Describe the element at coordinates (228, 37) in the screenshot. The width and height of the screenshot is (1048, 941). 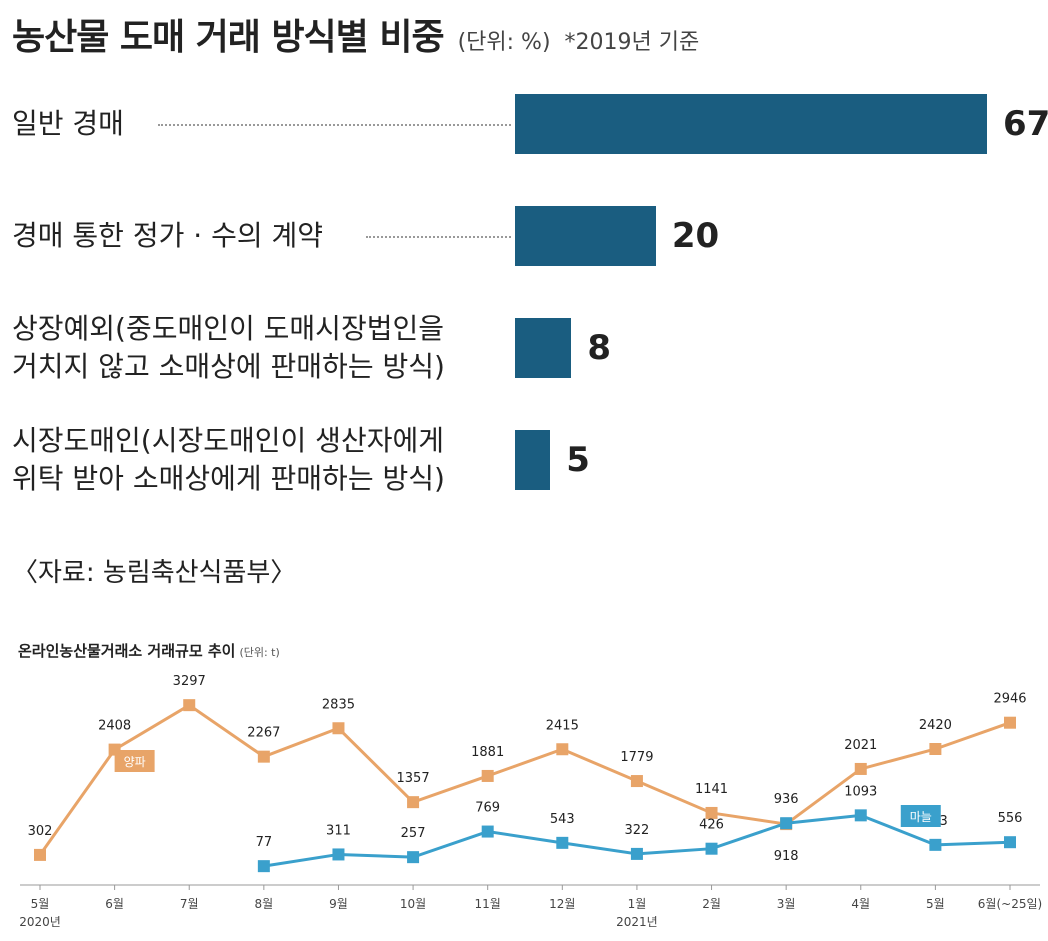
I see `page-title: 농산물 도매 거래 방식별 비중` at that location.